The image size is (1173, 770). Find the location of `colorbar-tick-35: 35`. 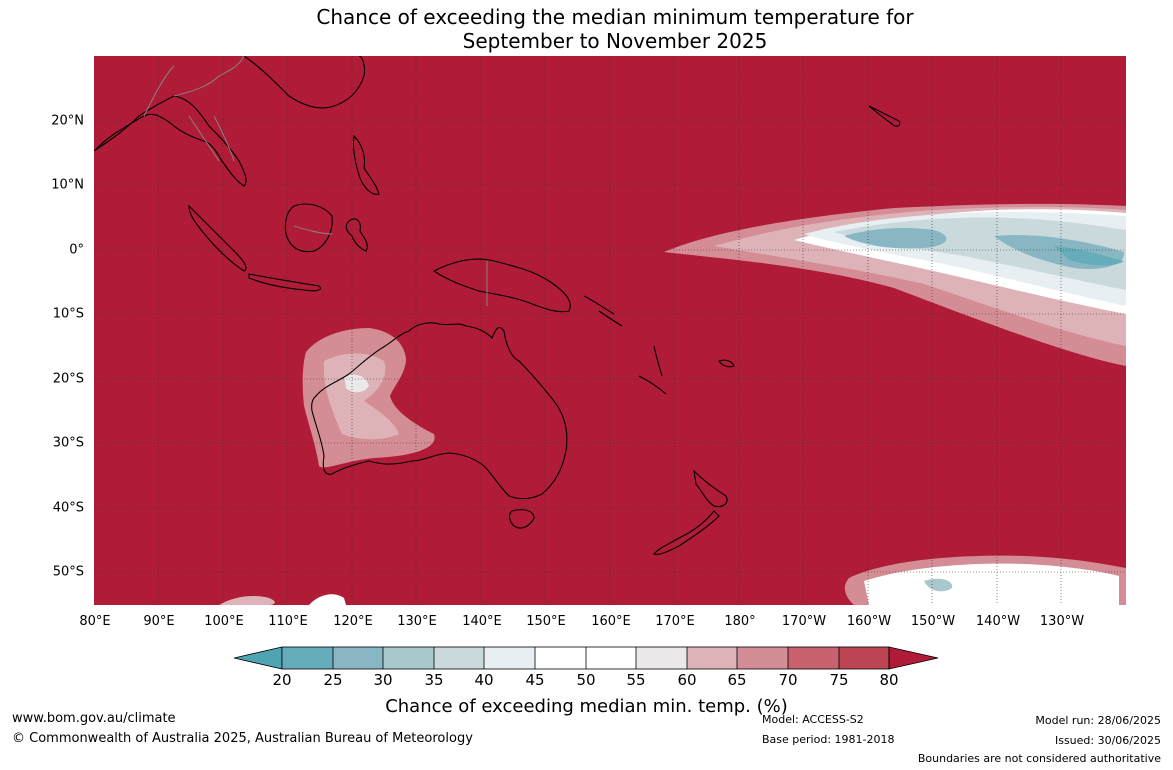

colorbar-tick-35: 35 is located at coordinates (434, 680).